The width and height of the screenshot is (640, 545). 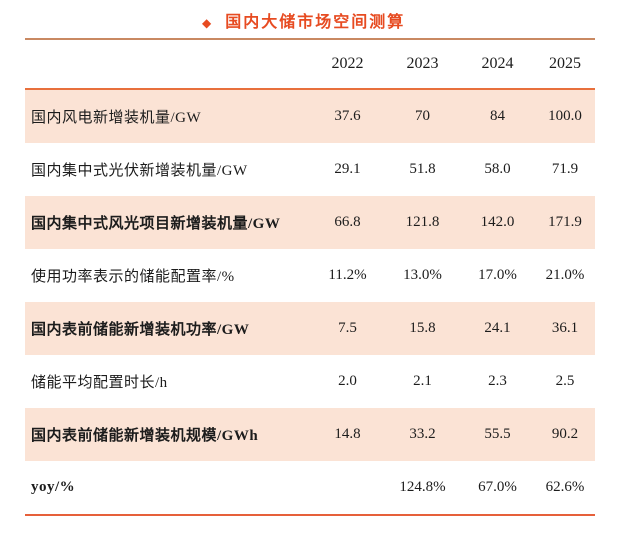 I want to click on row-label: 使用功率表示的储能配置率/%, so click(x=133, y=277).